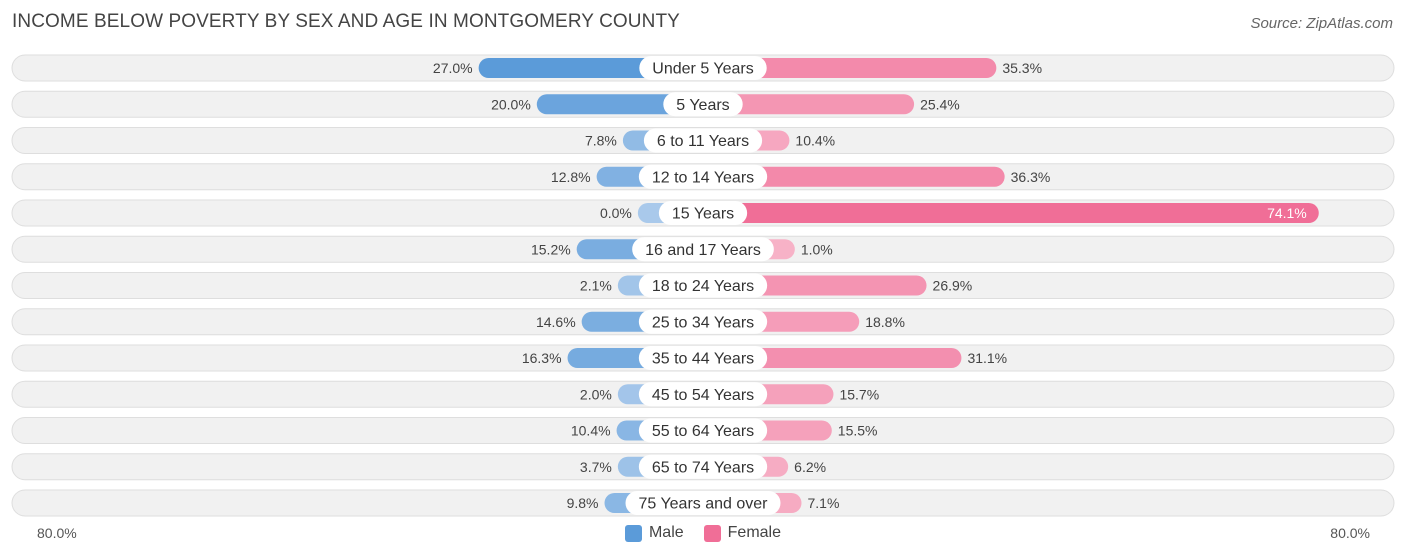  I want to click on category-label: 6 to 11 Years, so click(703, 141).